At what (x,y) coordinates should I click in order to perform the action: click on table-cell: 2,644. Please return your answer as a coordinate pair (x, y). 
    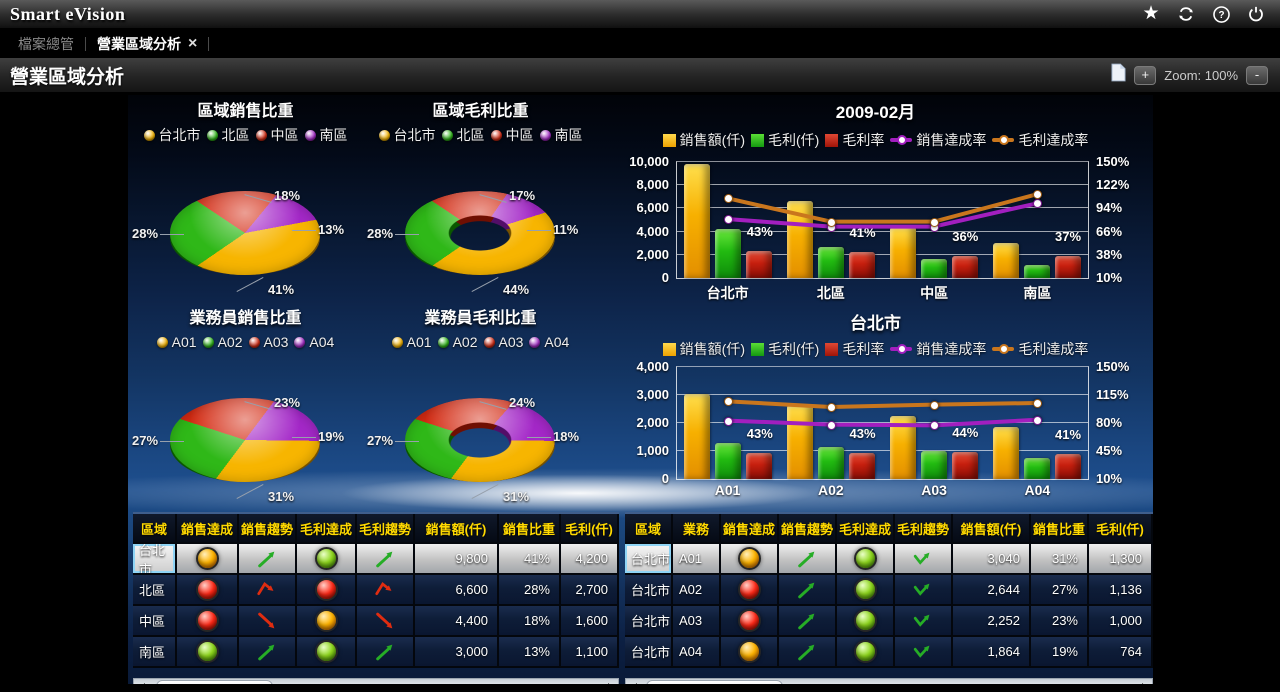
    Looking at the image, I should click on (992, 589).